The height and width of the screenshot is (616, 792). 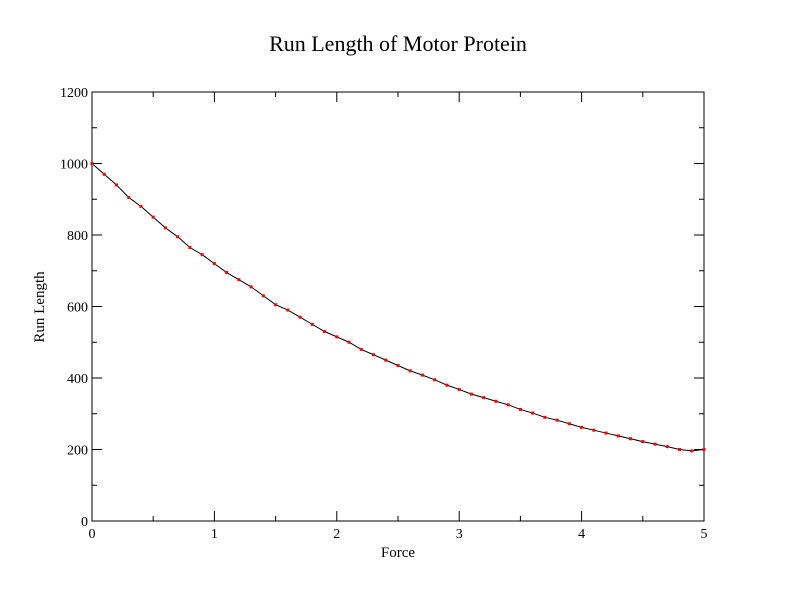 What do you see at coordinates (77, 236) in the screenshot?
I see `y-tick-label: 800` at bounding box center [77, 236].